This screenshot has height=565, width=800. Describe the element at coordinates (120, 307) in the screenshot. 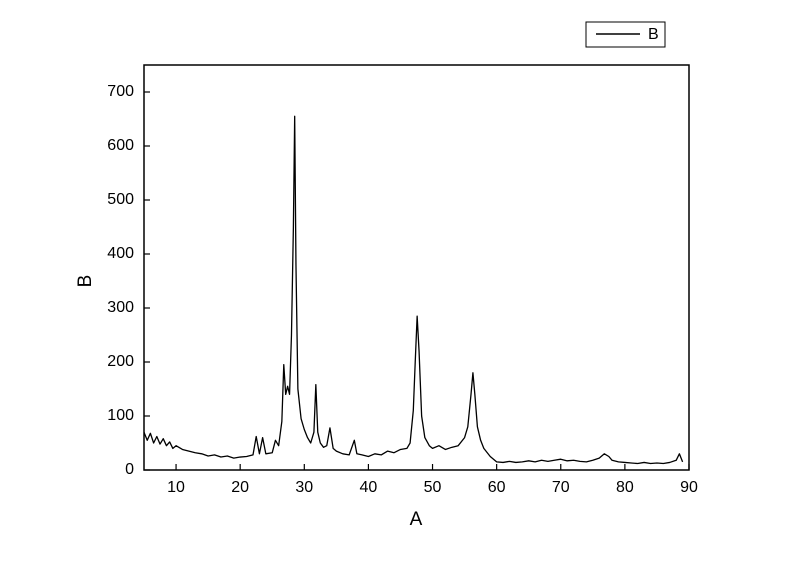

I see `y-tick-label: 300` at that location.